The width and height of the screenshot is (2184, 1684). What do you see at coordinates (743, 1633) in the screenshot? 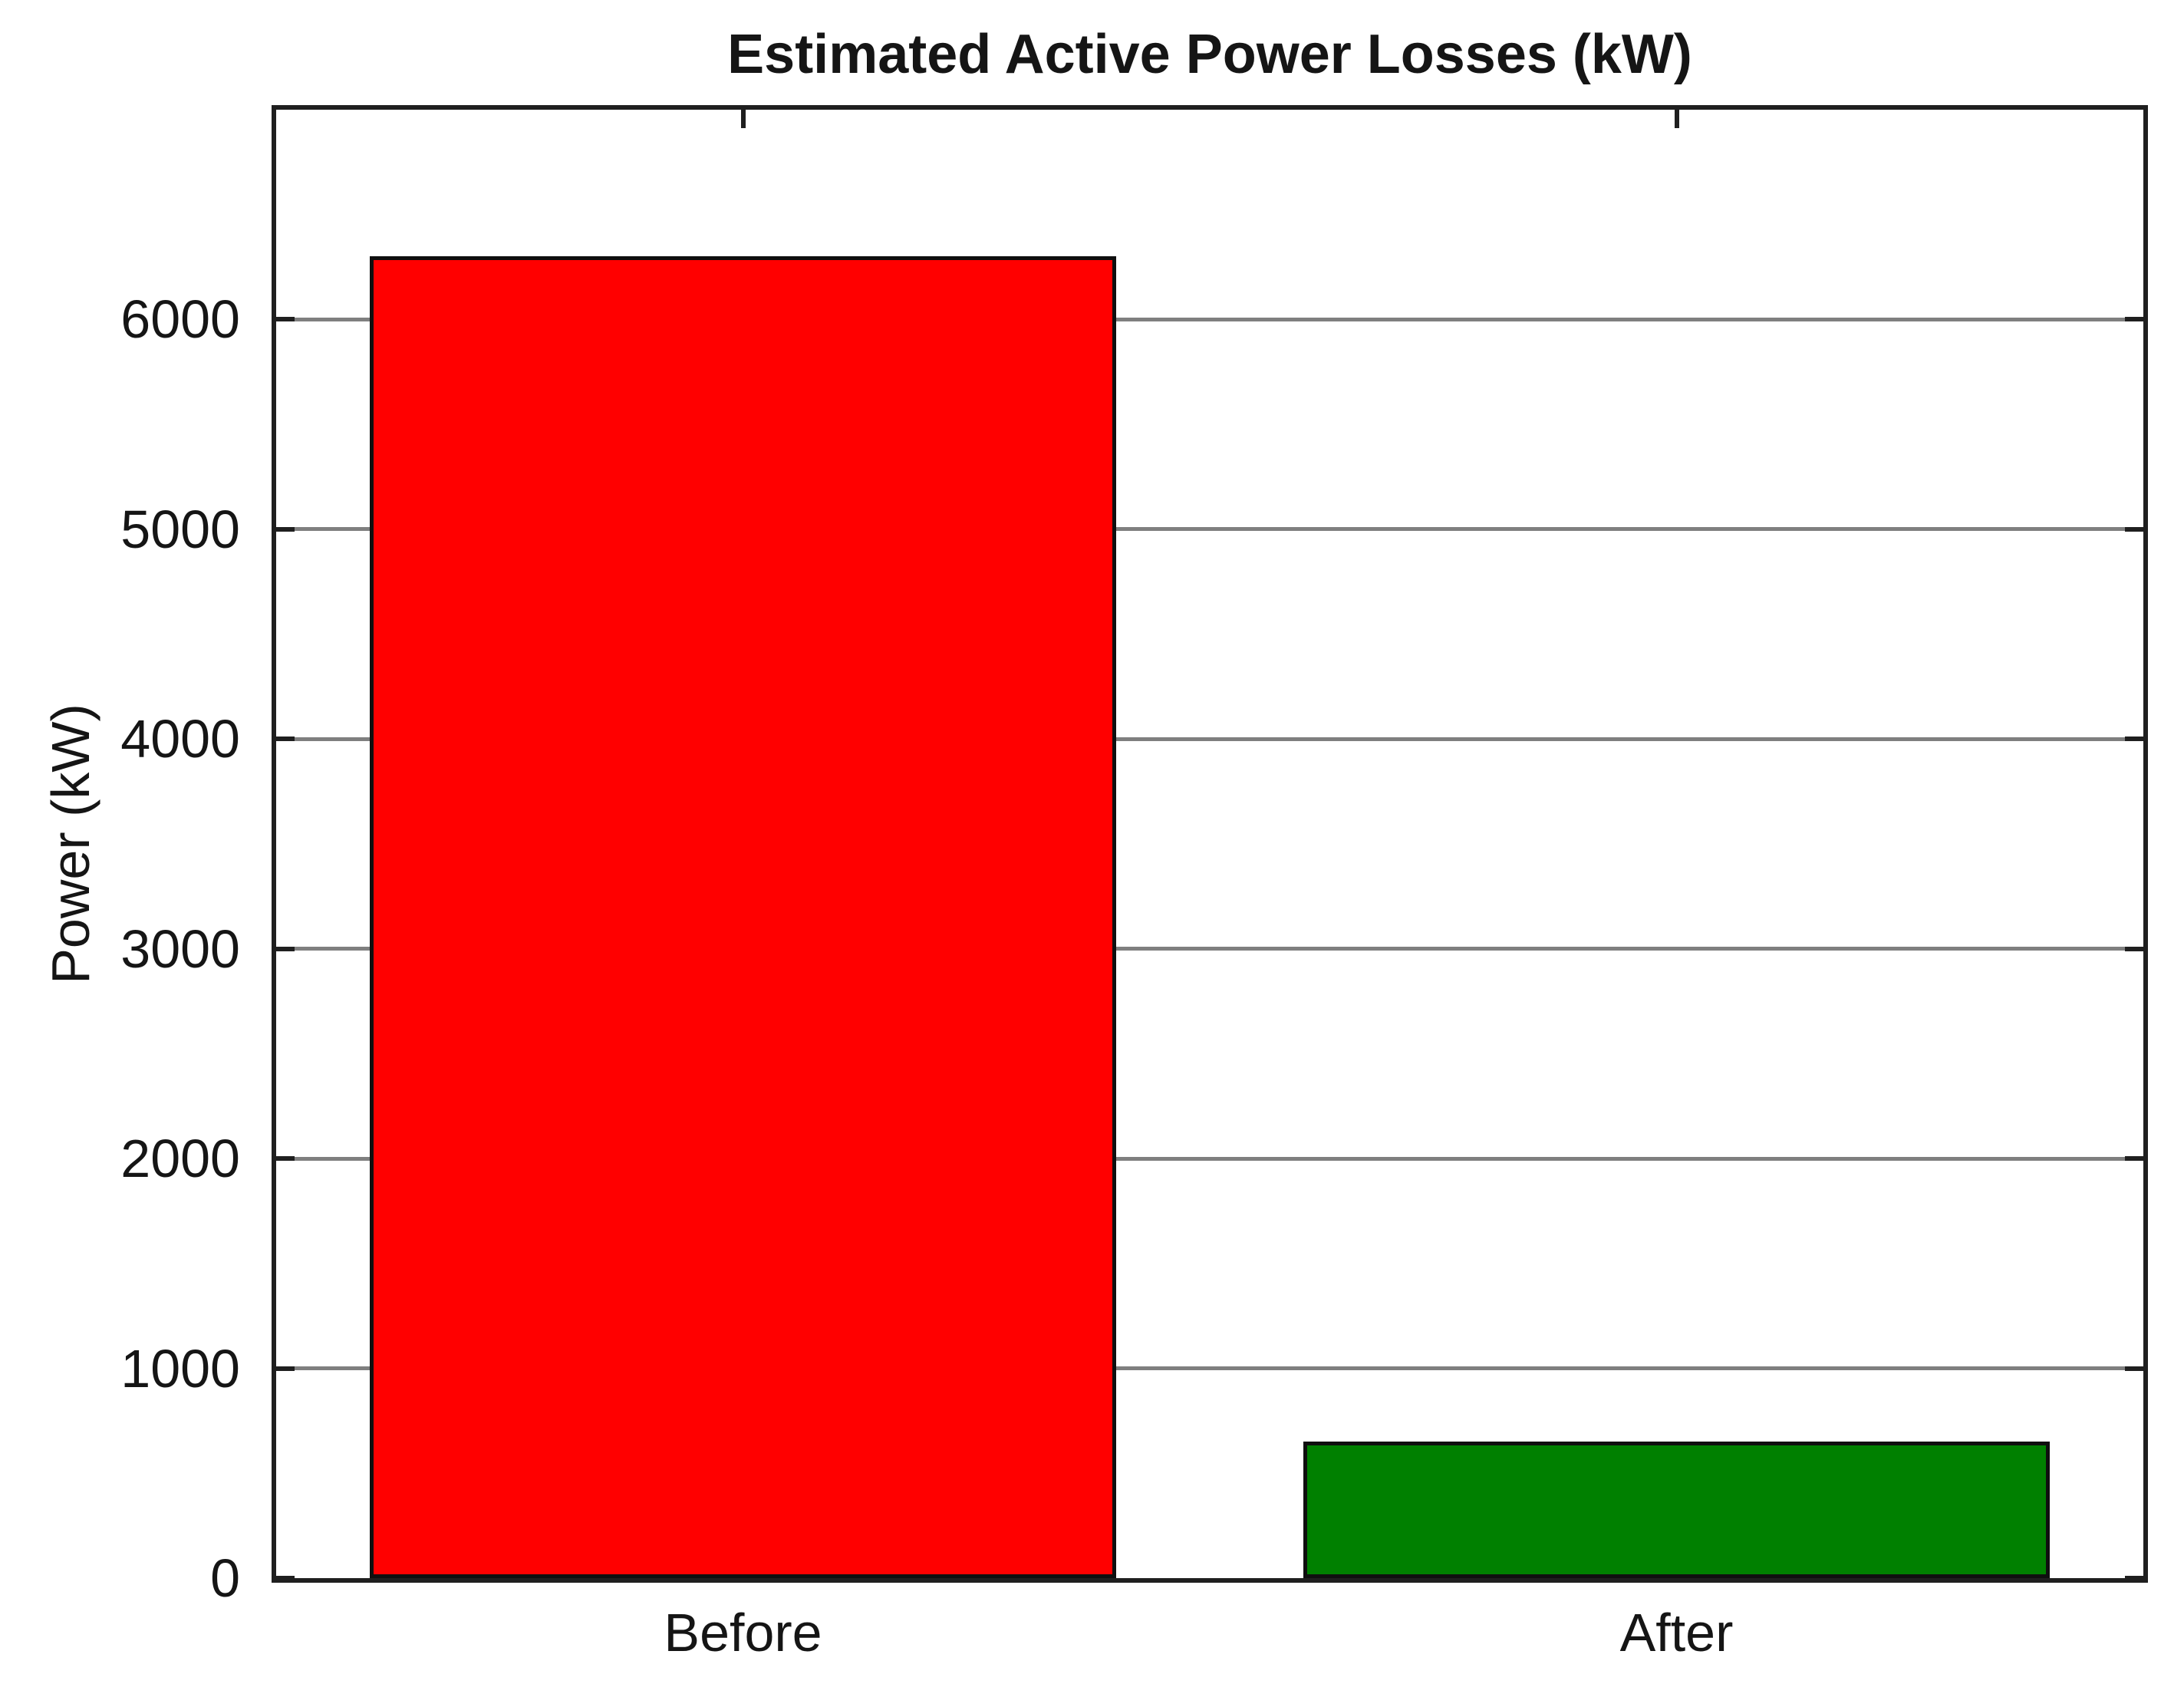
I see `x-tick-label: Before` at bounding box center [743, 1633].